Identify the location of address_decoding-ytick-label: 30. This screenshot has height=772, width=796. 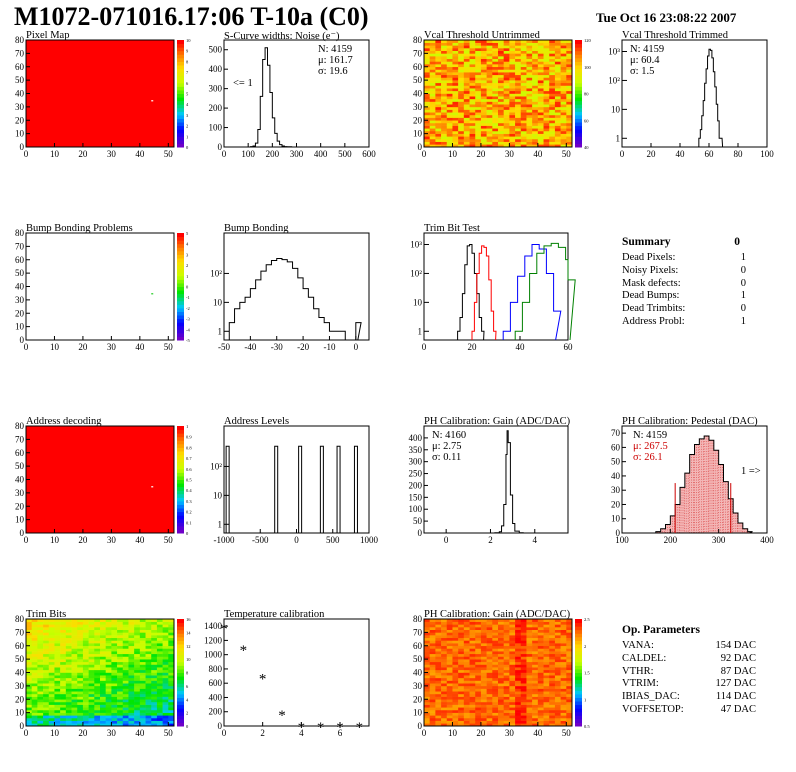
(20, 493).